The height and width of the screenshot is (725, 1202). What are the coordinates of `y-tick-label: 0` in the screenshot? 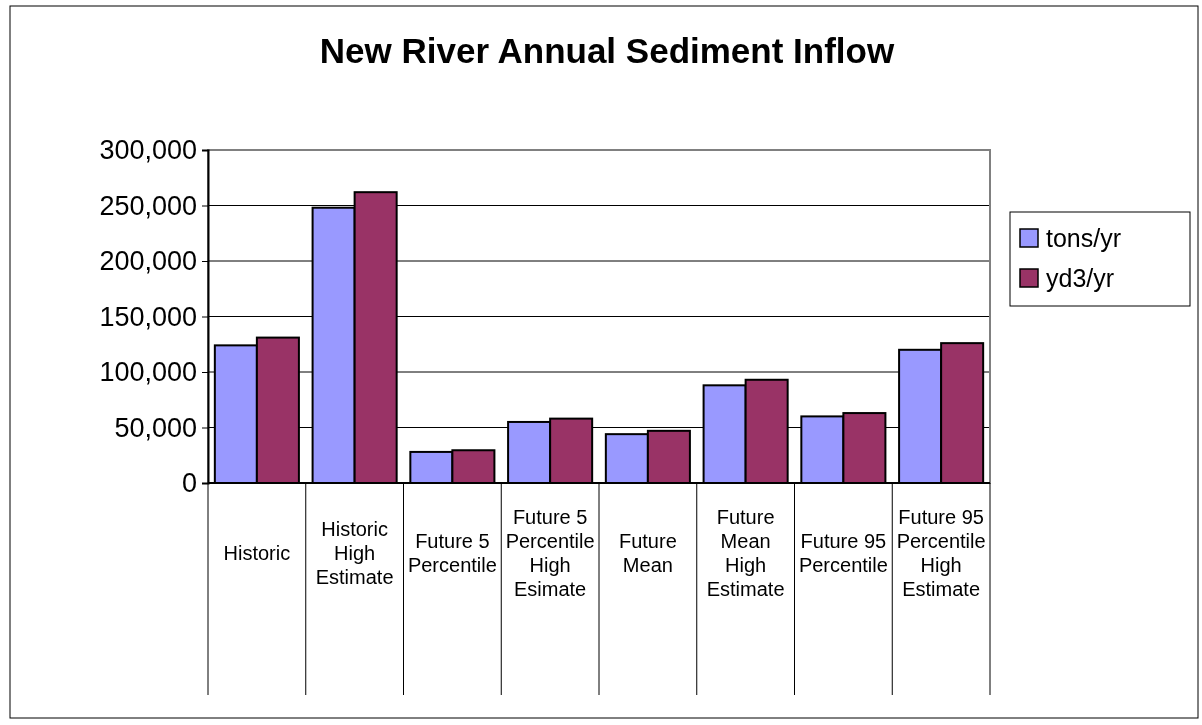 It's located at (189, 483).